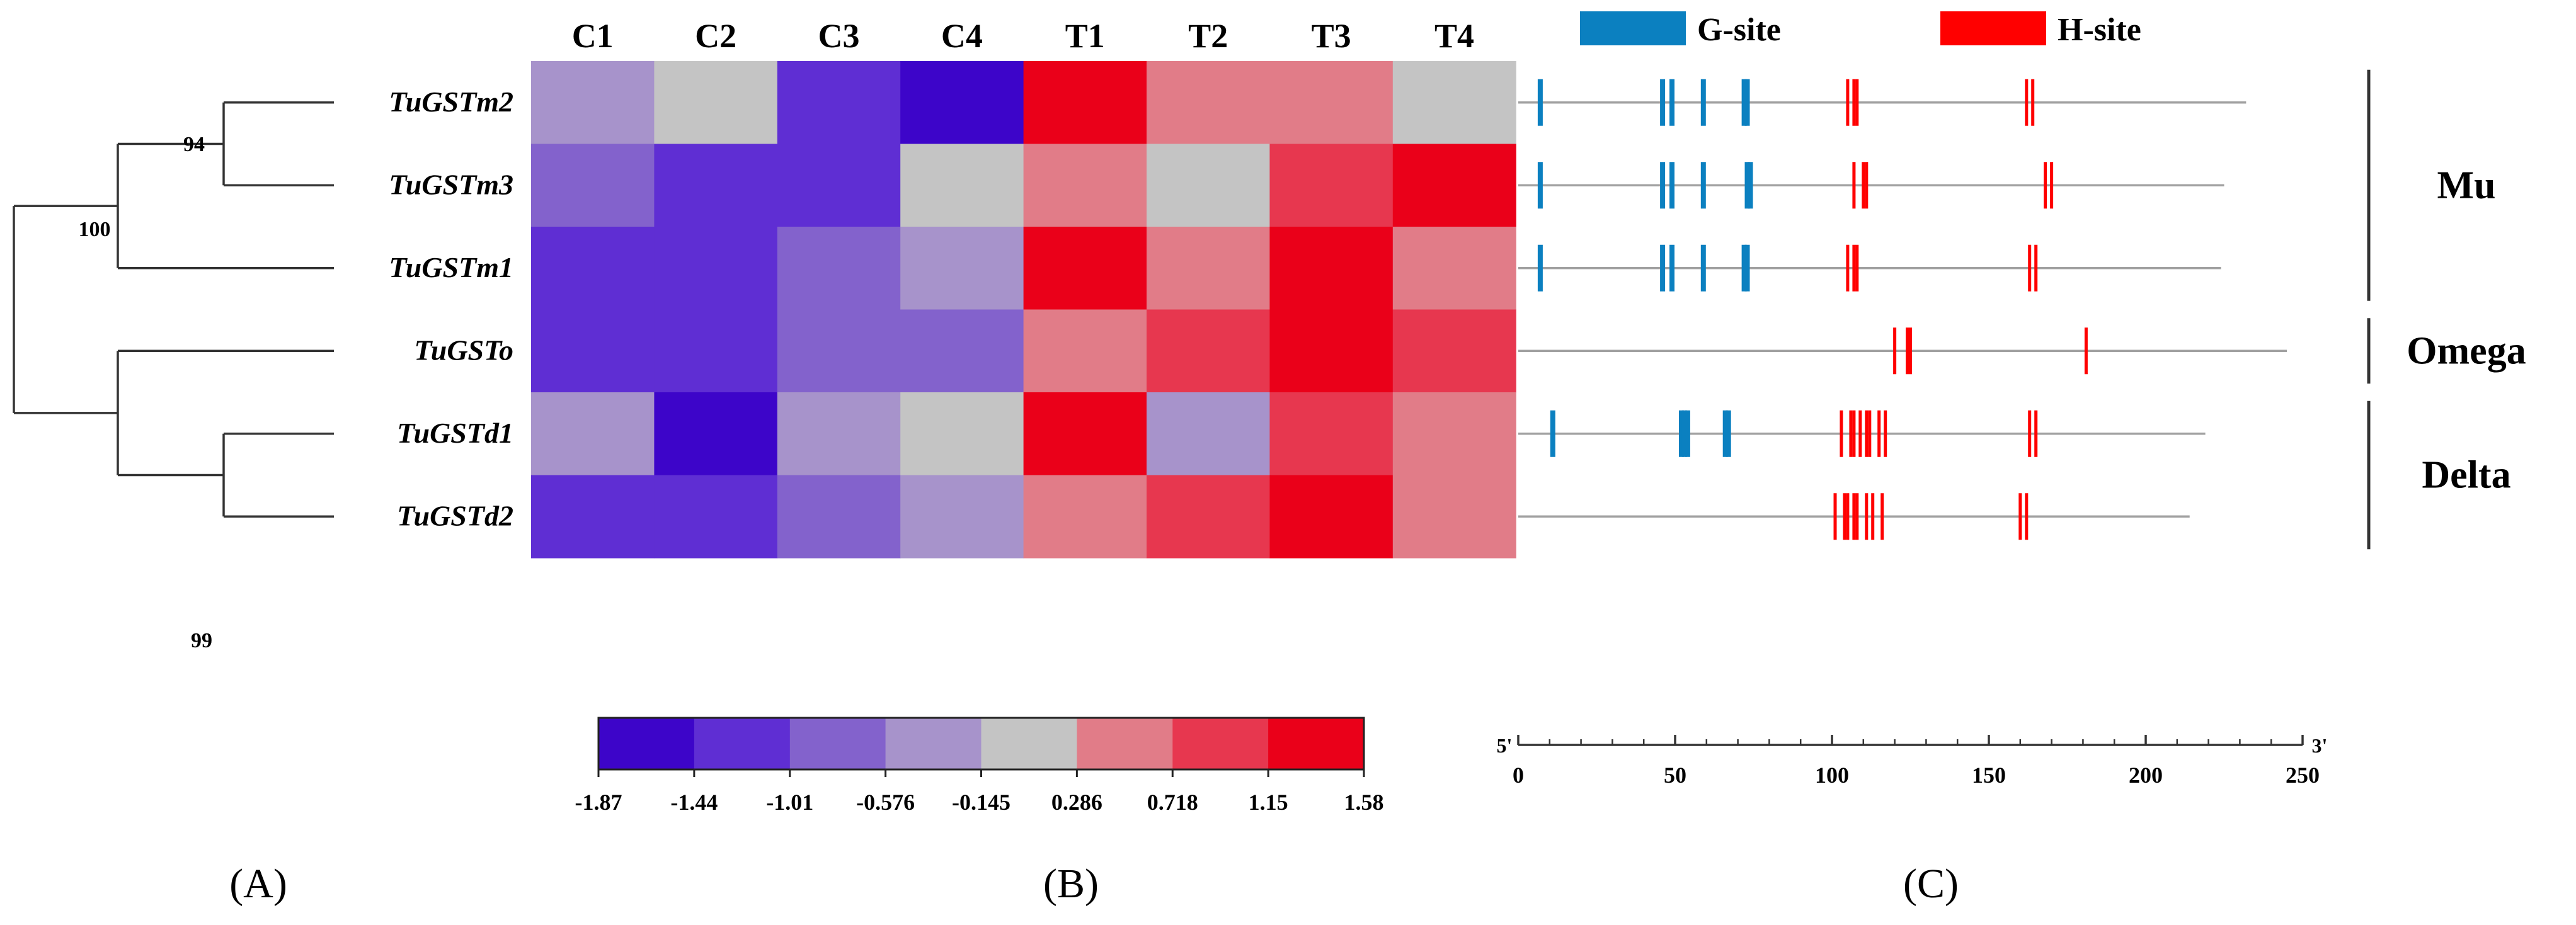 This screenshot has width=2576, height=925. Describe the element at coordinates (962, 185) in the screenshot. I see `heatmap-cell-tugstm3-c4` at that location.